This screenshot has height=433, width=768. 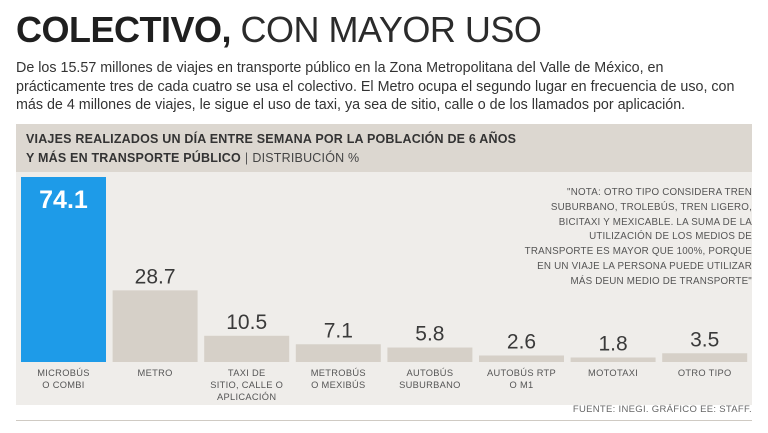 I want to click on category-label-0: MICROBÚS O COMBI, so click(x=63, y=379).